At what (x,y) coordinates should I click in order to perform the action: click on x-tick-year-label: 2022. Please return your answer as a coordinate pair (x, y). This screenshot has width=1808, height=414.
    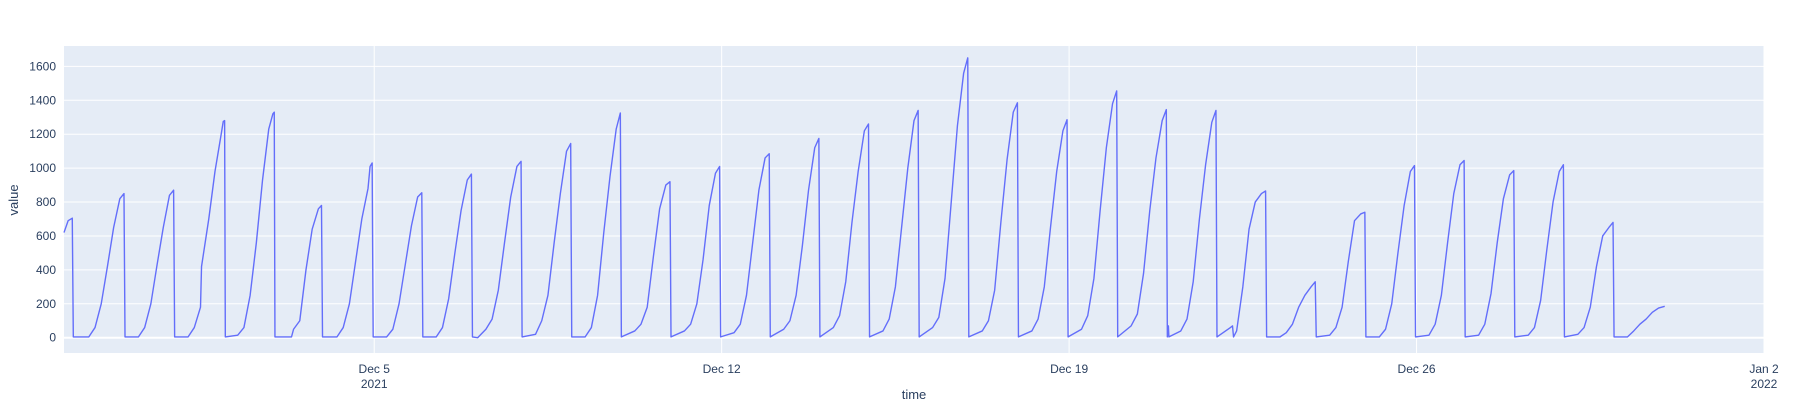
    Looking at the image, I should click on (1764, 384).